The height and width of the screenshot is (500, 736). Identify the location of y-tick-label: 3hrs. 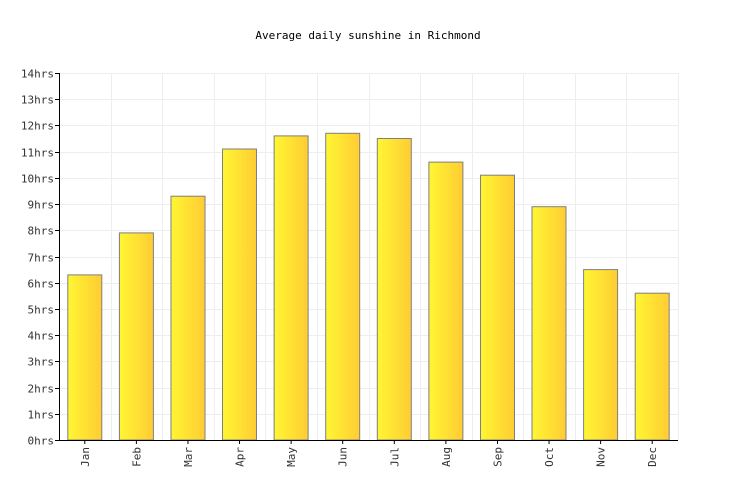
(41, 362).